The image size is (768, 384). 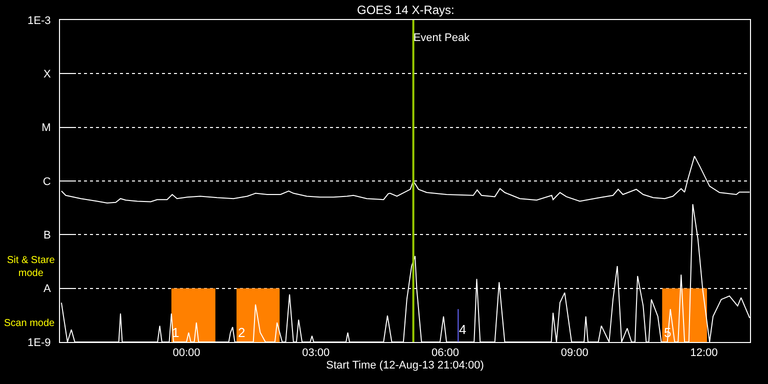 I want to click on x-tick-label: 12:00, so click(x=704, y=353).